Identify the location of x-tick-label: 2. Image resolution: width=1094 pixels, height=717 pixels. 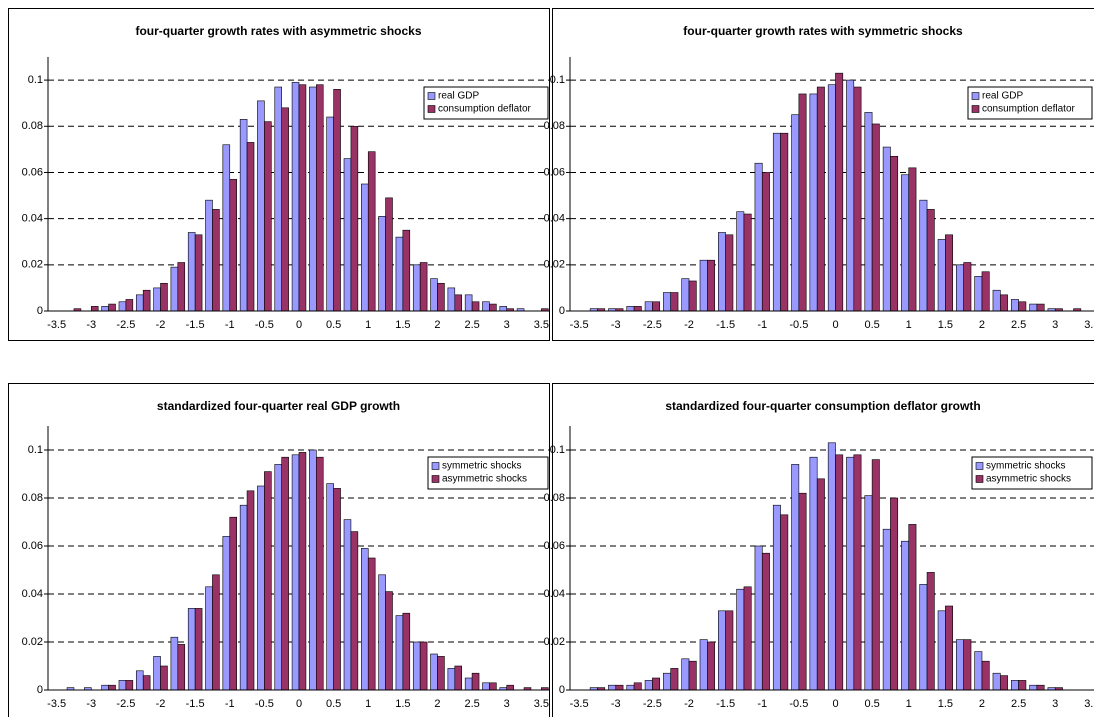
(437, 325).